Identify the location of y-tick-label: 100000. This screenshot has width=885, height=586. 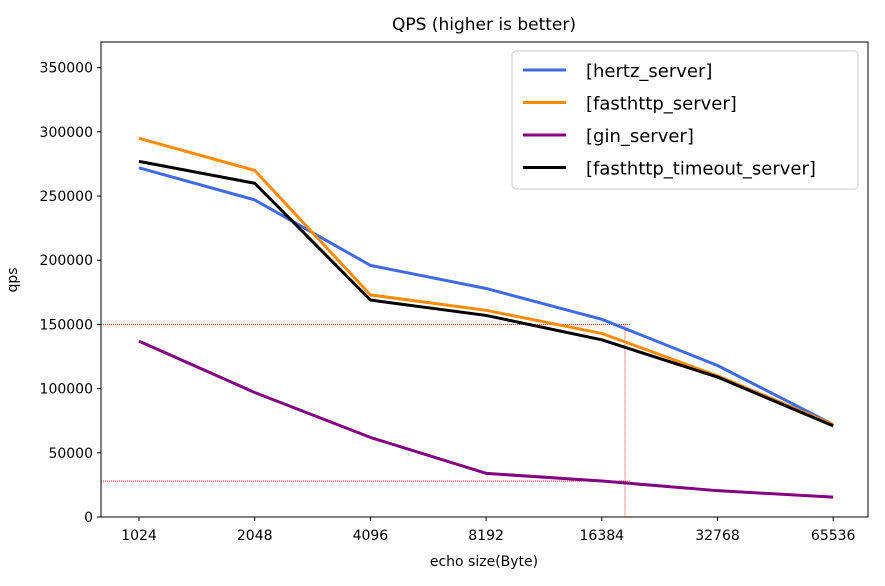
(66, 390).